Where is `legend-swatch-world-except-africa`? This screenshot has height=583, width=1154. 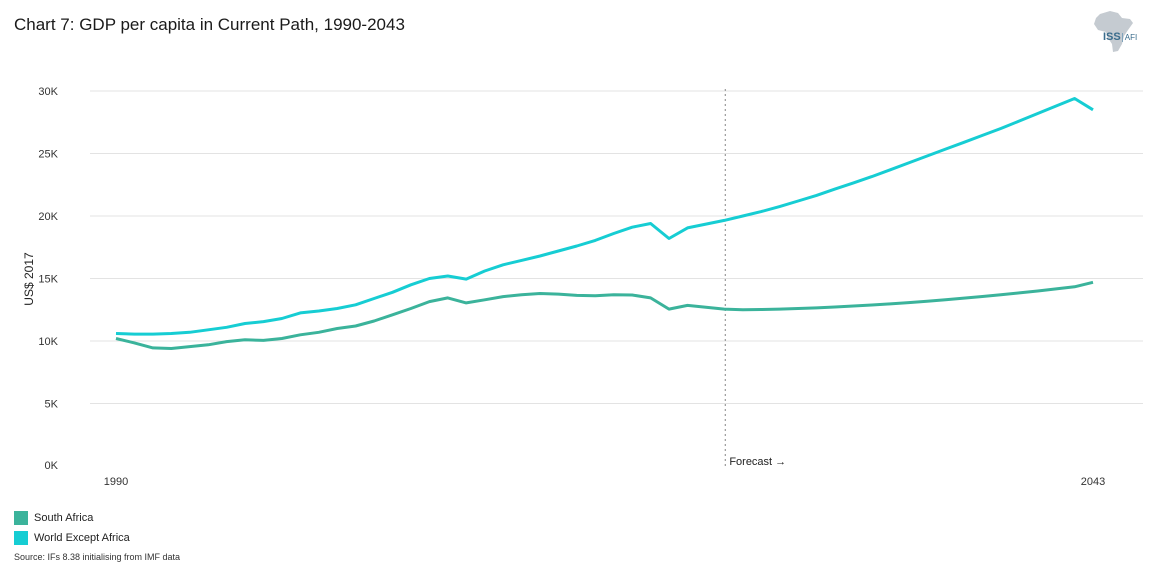
legend-swatch-world-except-africa is located at coordinates (21, 538).